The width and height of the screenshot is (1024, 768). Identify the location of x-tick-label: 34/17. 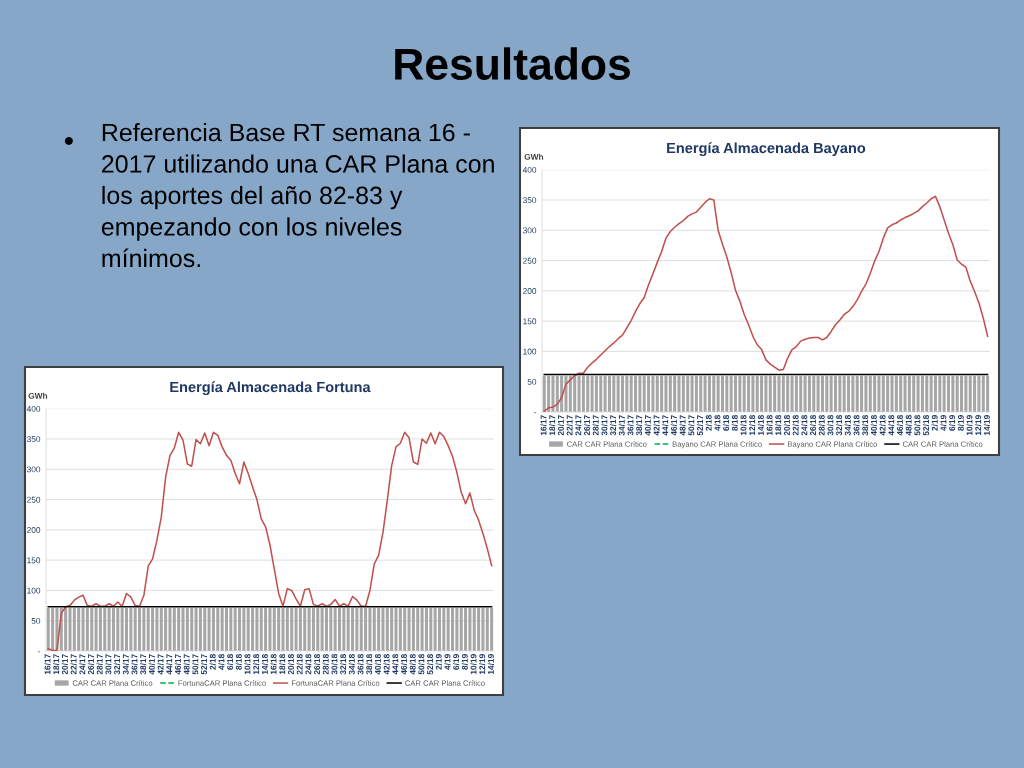
(125, 664).